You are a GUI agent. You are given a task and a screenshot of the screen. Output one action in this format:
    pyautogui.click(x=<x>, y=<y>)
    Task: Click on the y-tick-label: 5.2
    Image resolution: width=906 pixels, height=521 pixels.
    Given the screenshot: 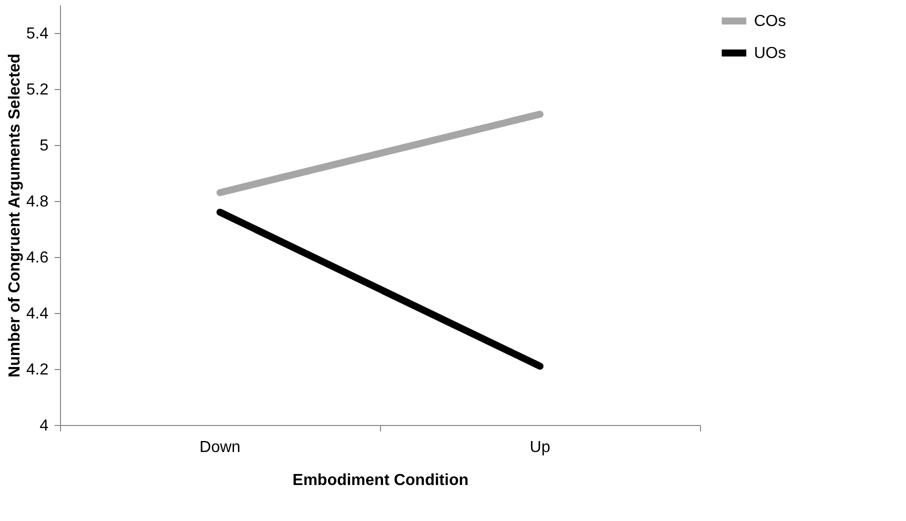 What is the action you would take?
    pyautogui.click(x=37, y=90)
    